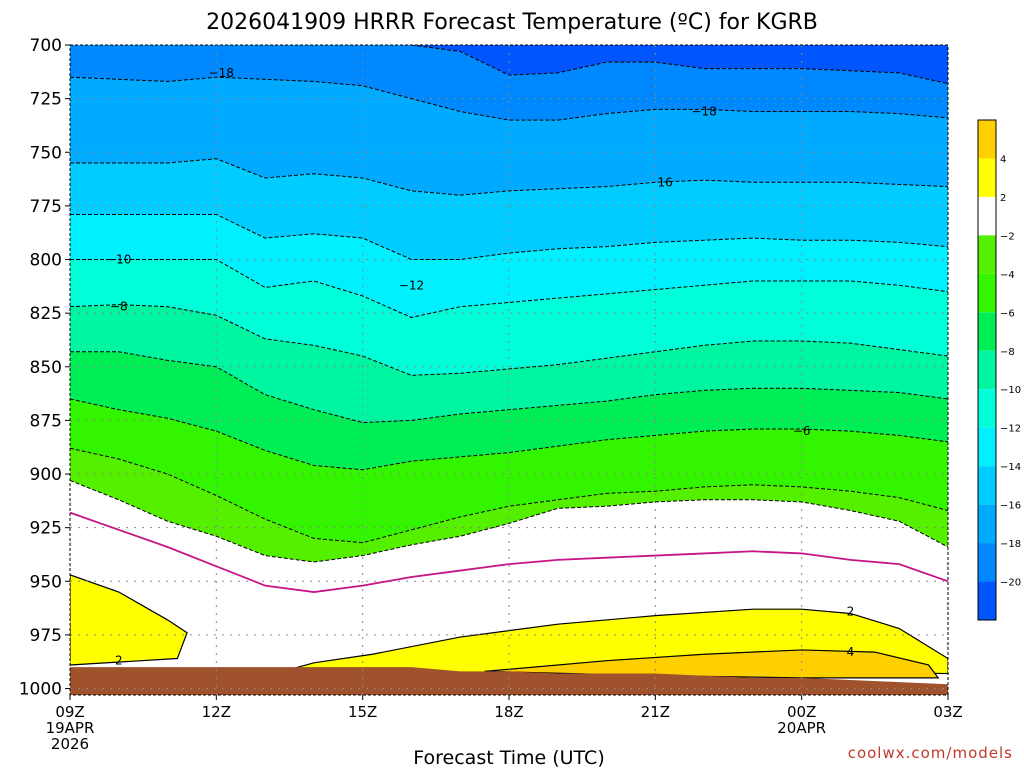 This screenshot has width=1024, height=768. Describe the element at coordinates (1007, 313) in the screenshot. I see `colorbar-tick-label: −6` at that location.